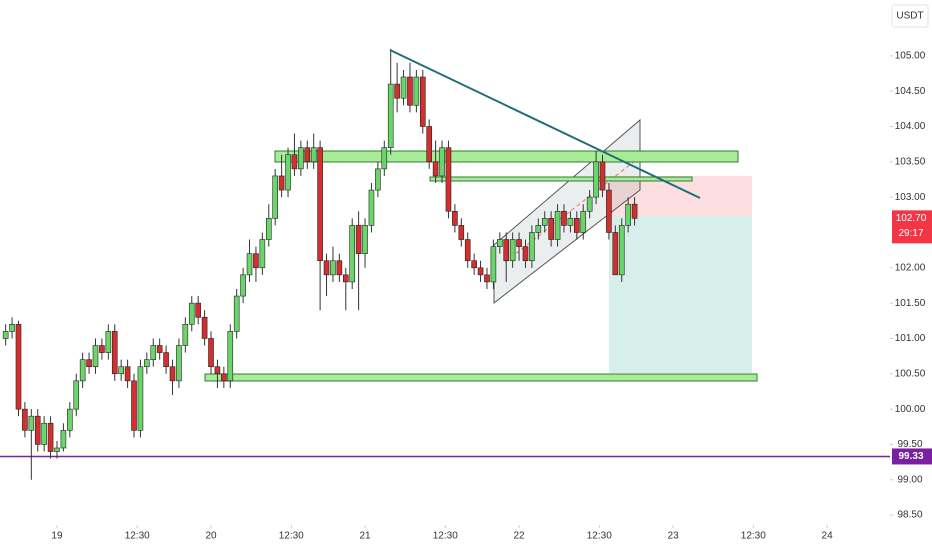 The height and width of the screenshot is (550, 932). I want to click on channel-midline, so click(572, 209).